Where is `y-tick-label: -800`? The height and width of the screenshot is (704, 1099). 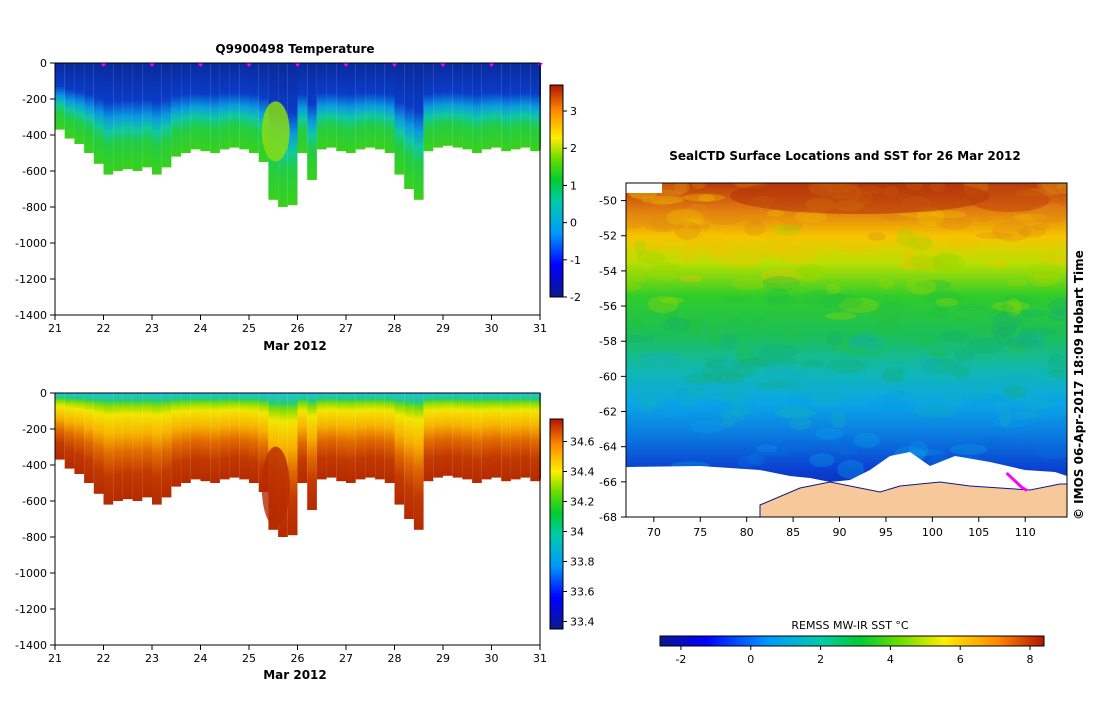 y-tick-label: -800 is located at coordinates (34, 207).